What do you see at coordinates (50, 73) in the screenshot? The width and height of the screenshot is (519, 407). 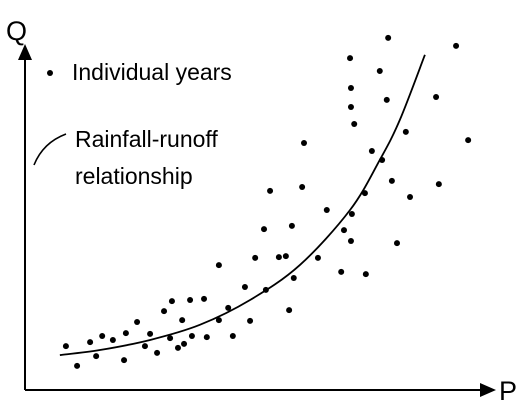 I see `legend-marker` at bounding box center [50, 73].